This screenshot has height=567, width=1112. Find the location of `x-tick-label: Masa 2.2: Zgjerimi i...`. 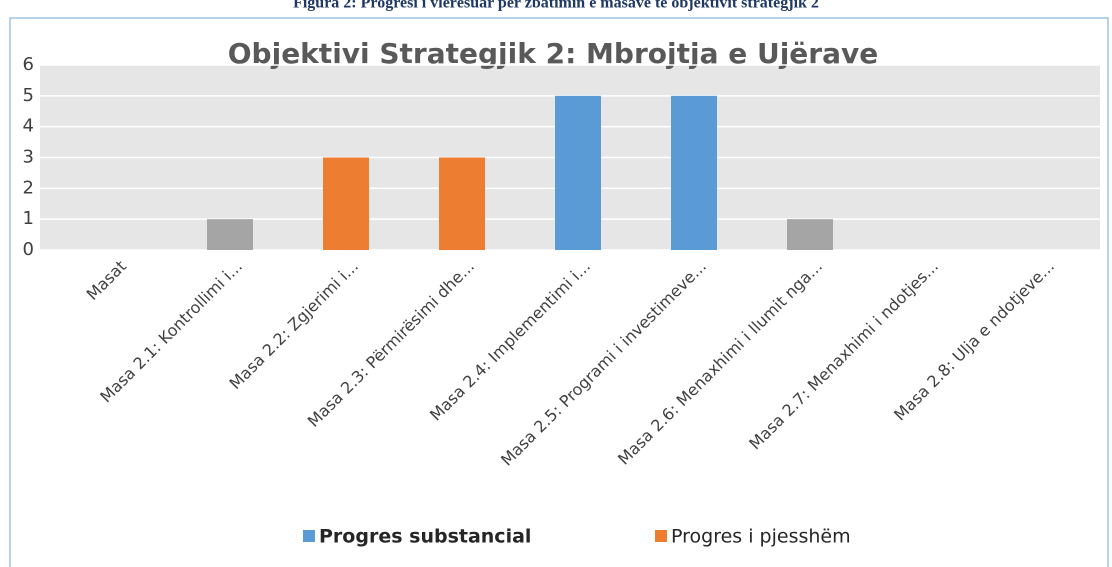

x-tick-label: Masa 2.2: Zgjerimi i... is located at coordinates (294, 325).